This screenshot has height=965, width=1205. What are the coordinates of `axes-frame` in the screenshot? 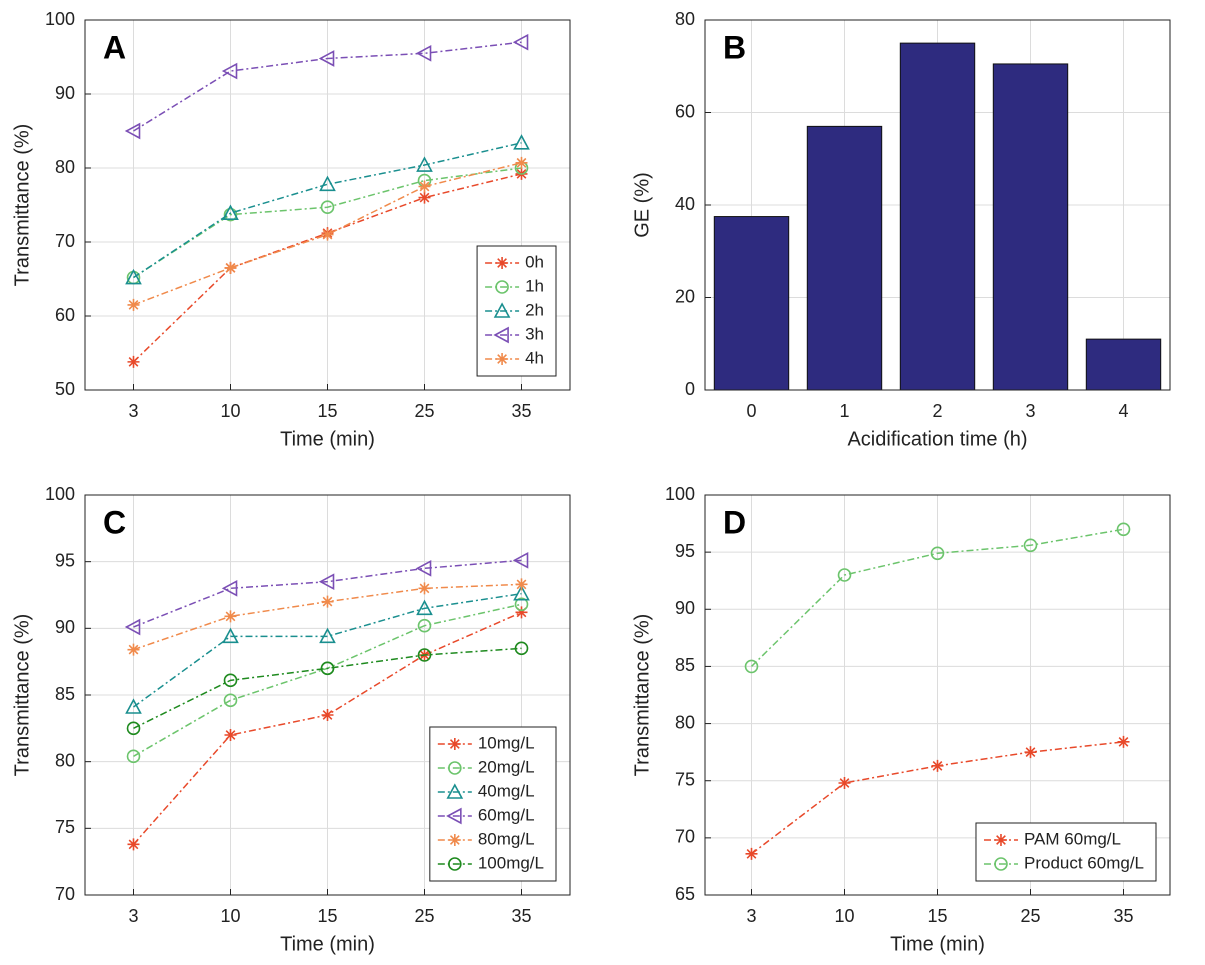 It's located at (937, 205).